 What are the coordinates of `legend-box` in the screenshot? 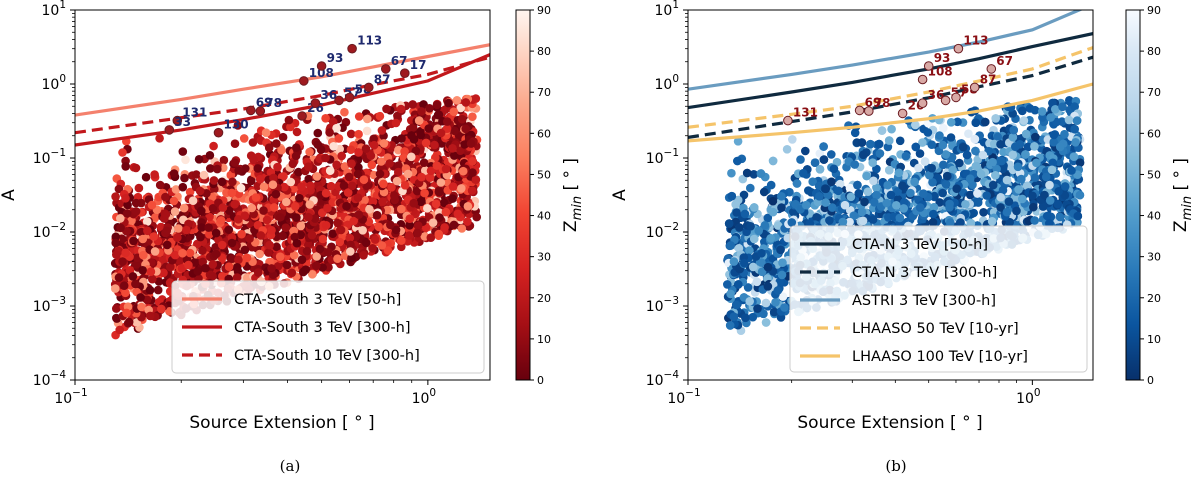 It's located at (328, 327).